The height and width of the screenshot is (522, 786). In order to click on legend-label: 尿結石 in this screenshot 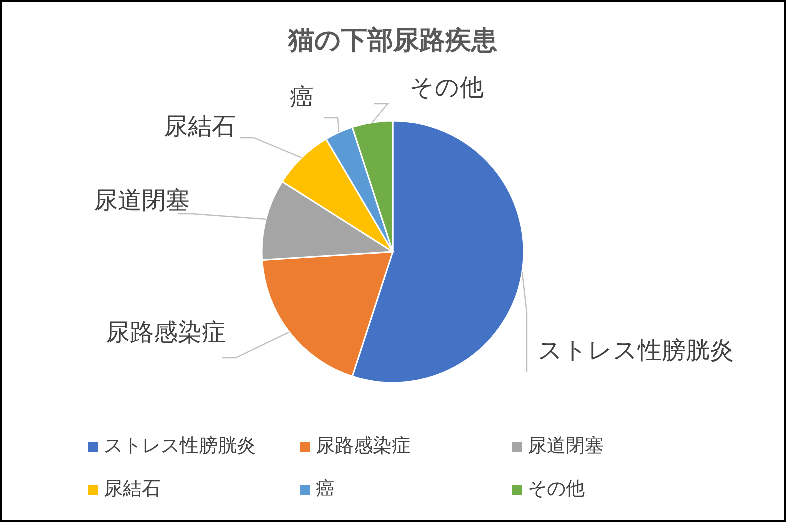, I will do `click(132, 489)`.